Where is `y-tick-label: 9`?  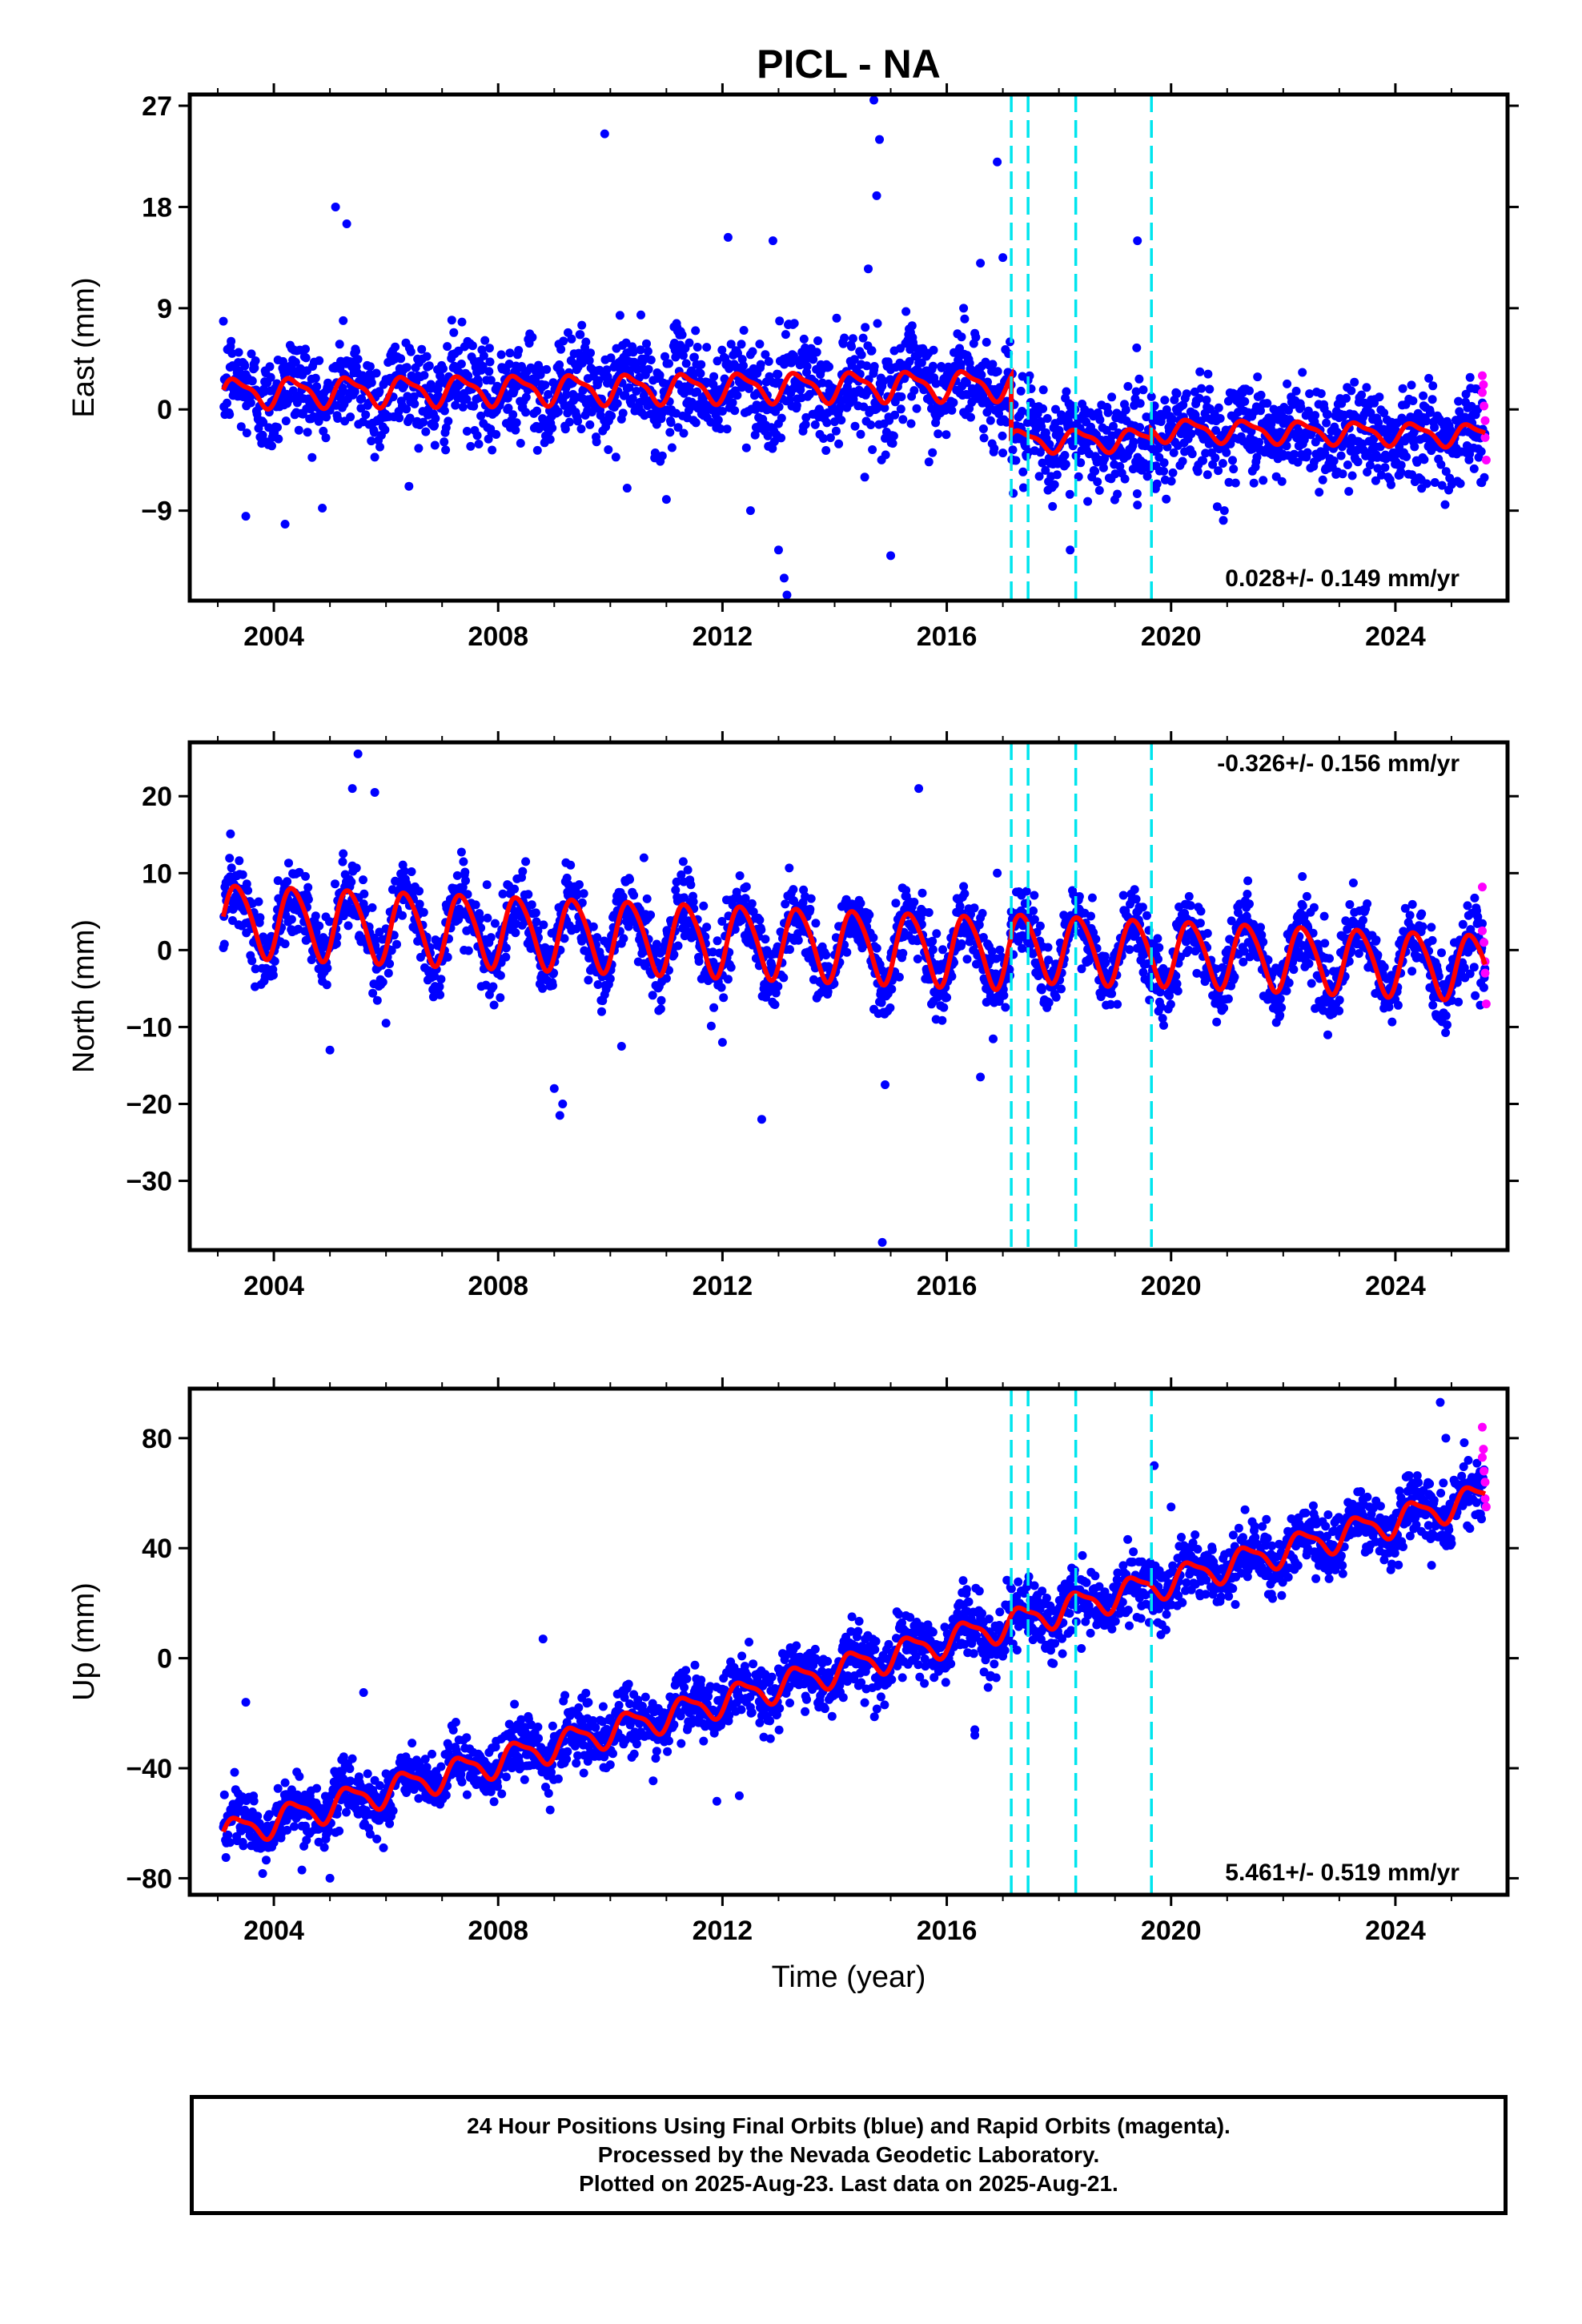
y-tick-label: 9 is located at coordinates (164, 309).